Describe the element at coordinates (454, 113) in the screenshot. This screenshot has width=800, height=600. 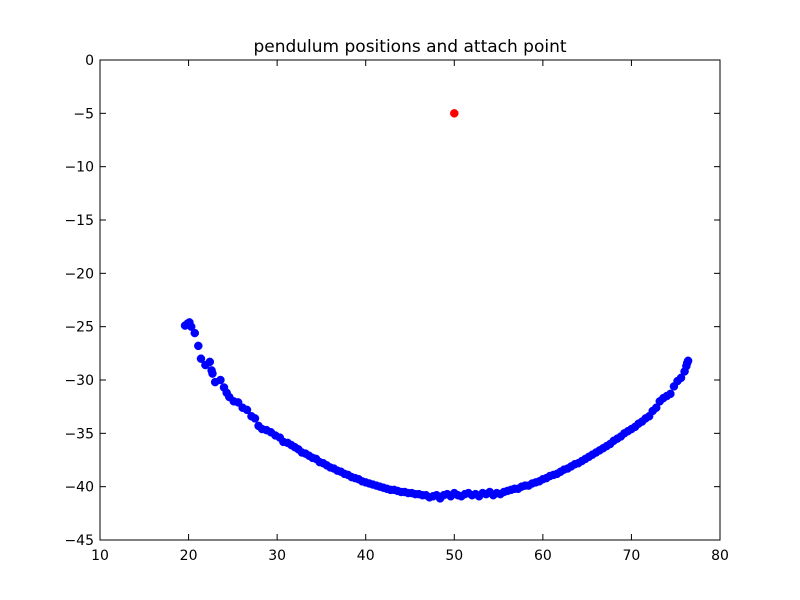
I see `attach-point` at that location.